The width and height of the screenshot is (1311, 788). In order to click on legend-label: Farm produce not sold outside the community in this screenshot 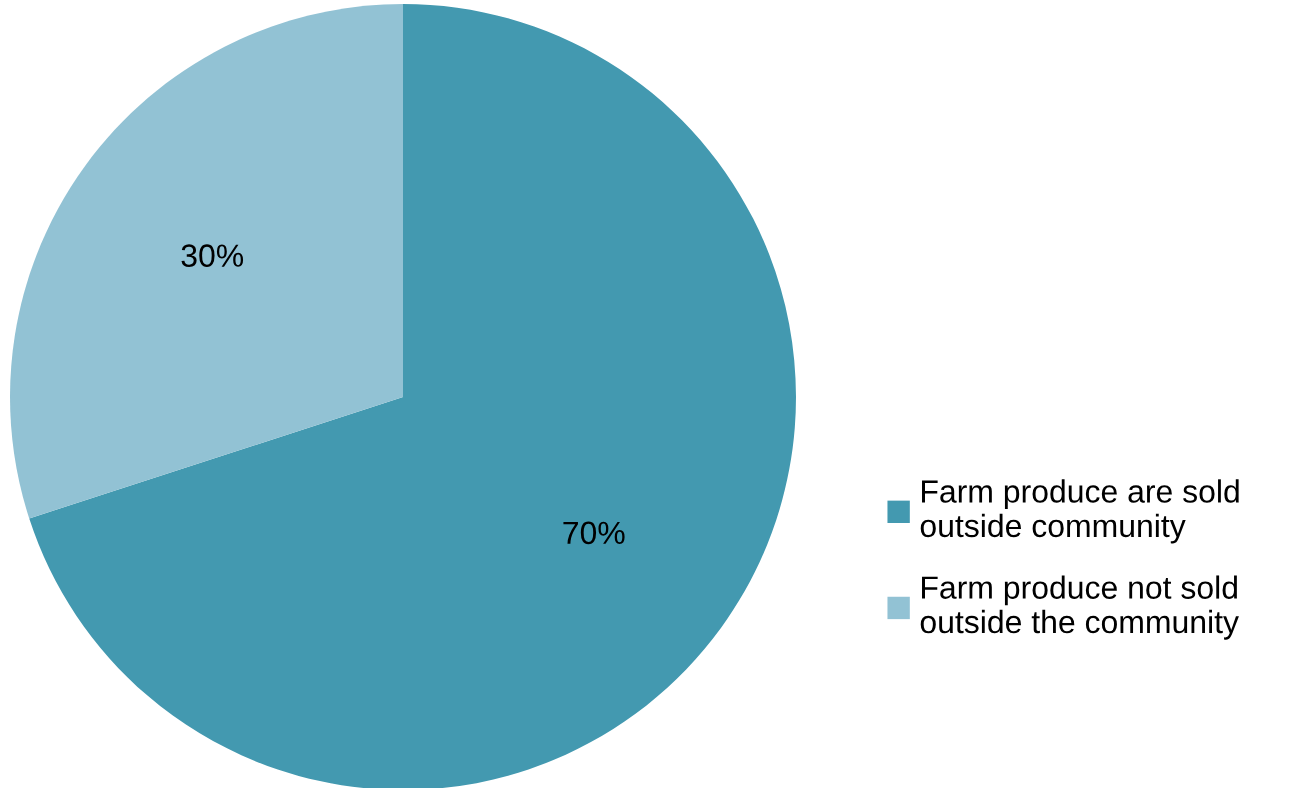, I will do `click(1079, 607)`.